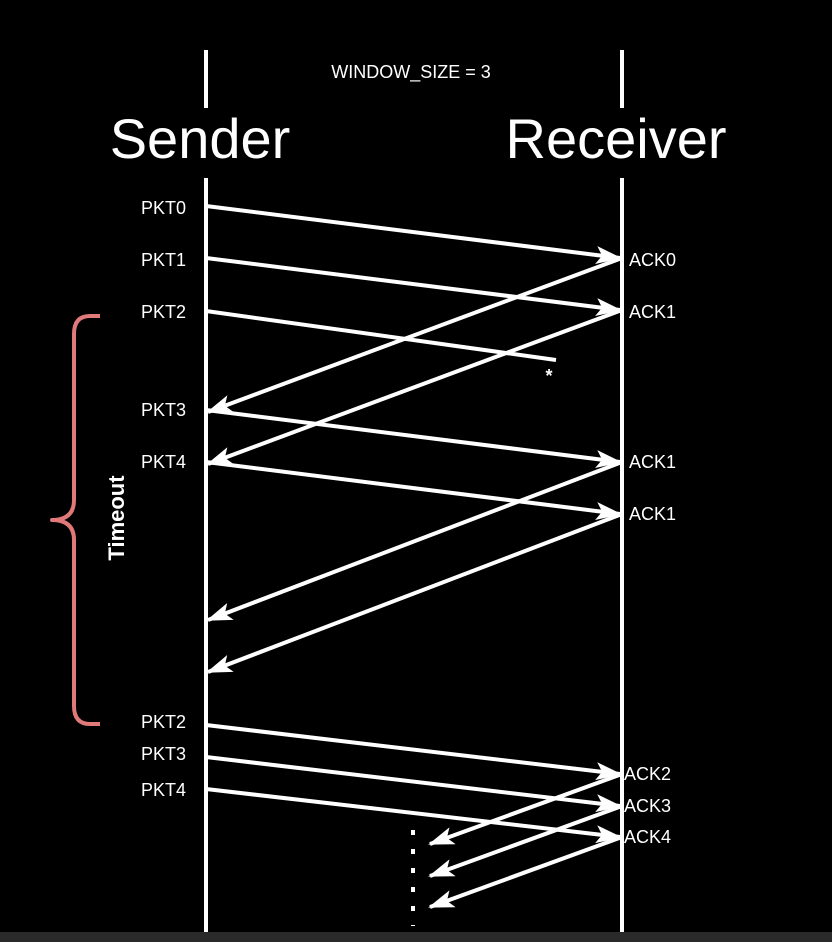  Describe the element at coordinates (647, 806) in the screenshot. I see `ack-label: ACK3` at that location.